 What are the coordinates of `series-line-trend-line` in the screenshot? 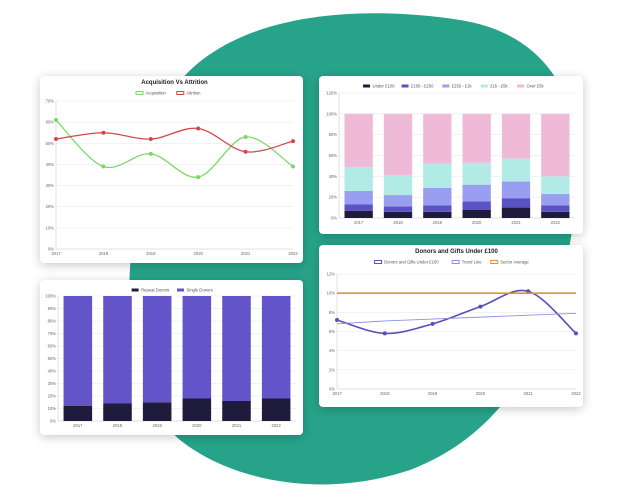 It's located at (456, 318).